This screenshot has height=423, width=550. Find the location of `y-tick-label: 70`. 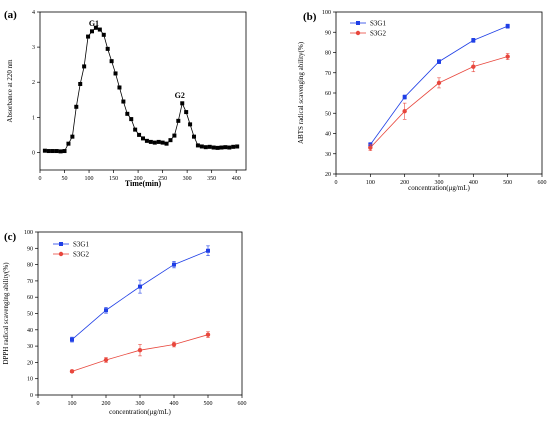

y-tick-label: 70 is located at coordinates (328, 74).